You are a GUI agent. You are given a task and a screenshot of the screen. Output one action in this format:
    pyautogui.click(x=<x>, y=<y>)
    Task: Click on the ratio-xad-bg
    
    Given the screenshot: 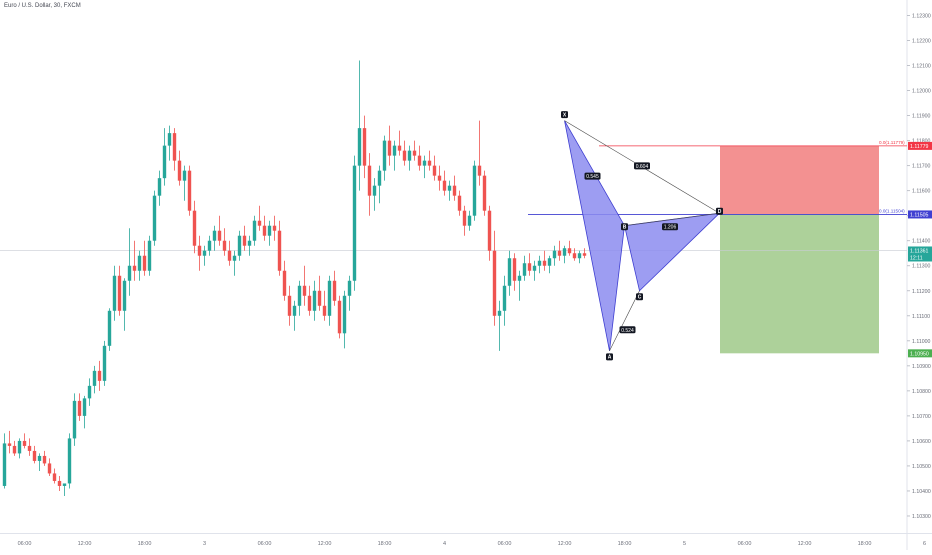 What is the action you would take?
    pyautogui.click(x=642, y=166)
    